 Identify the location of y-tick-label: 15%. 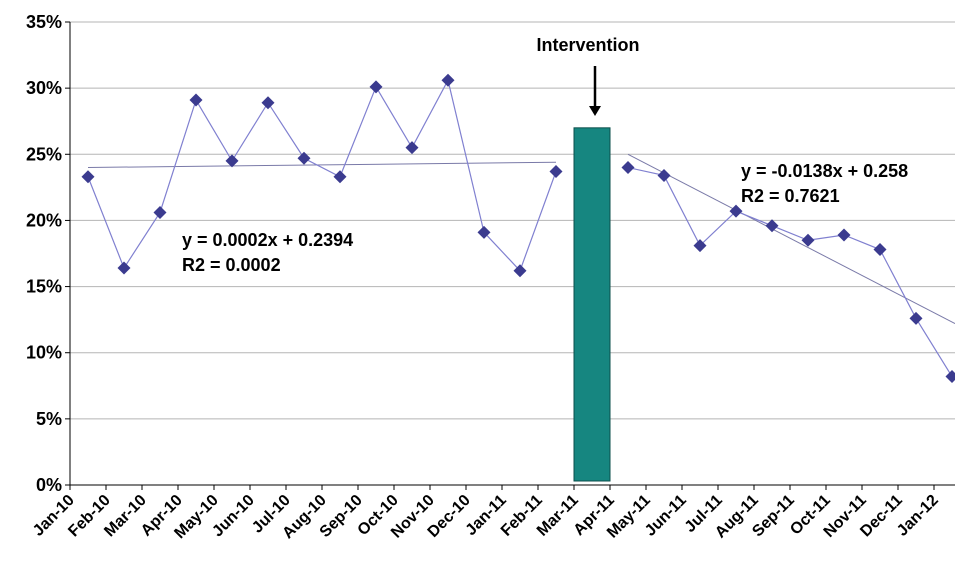
(44, 287).